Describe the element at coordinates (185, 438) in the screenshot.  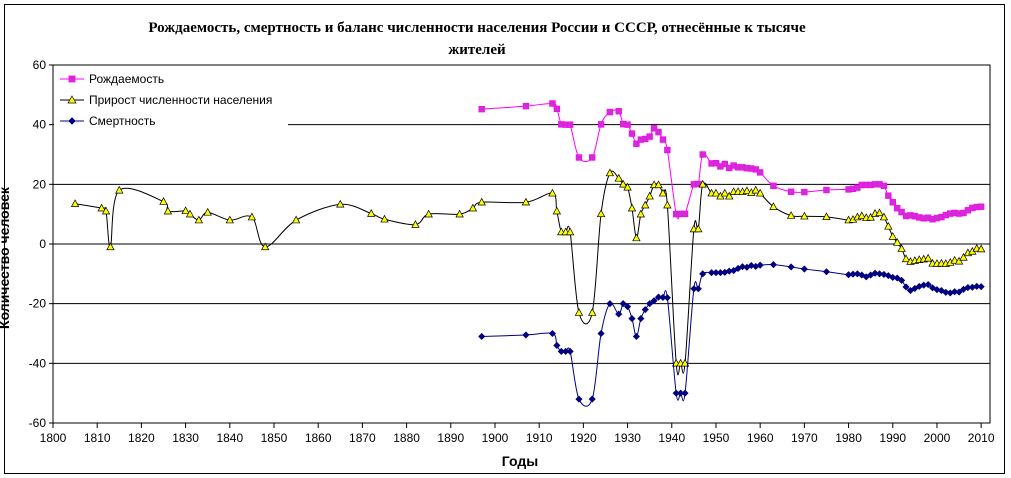
I see `x-tick-label: 1830` at that location.